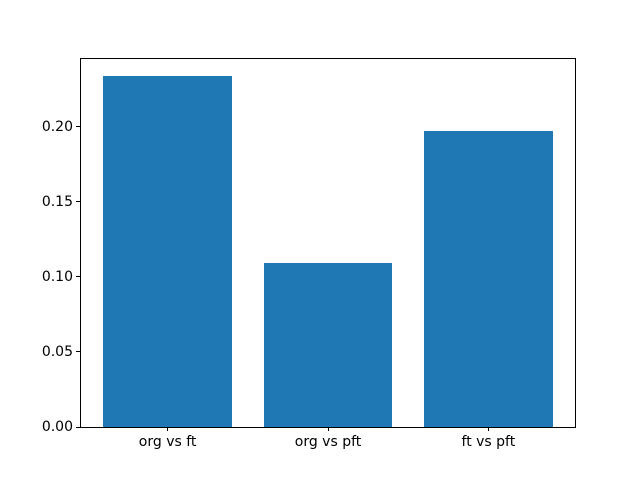  I want to click on bar-org-vs-pft, so click(328, 345).